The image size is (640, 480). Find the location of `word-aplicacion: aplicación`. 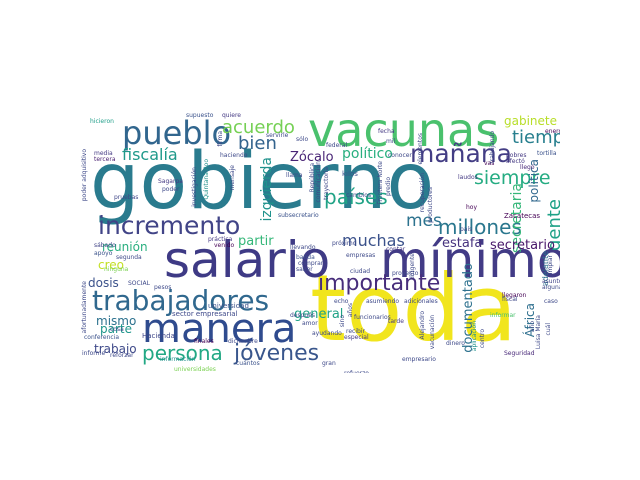

word-aplicacion: aplicación is located at coordinates (474, 336).